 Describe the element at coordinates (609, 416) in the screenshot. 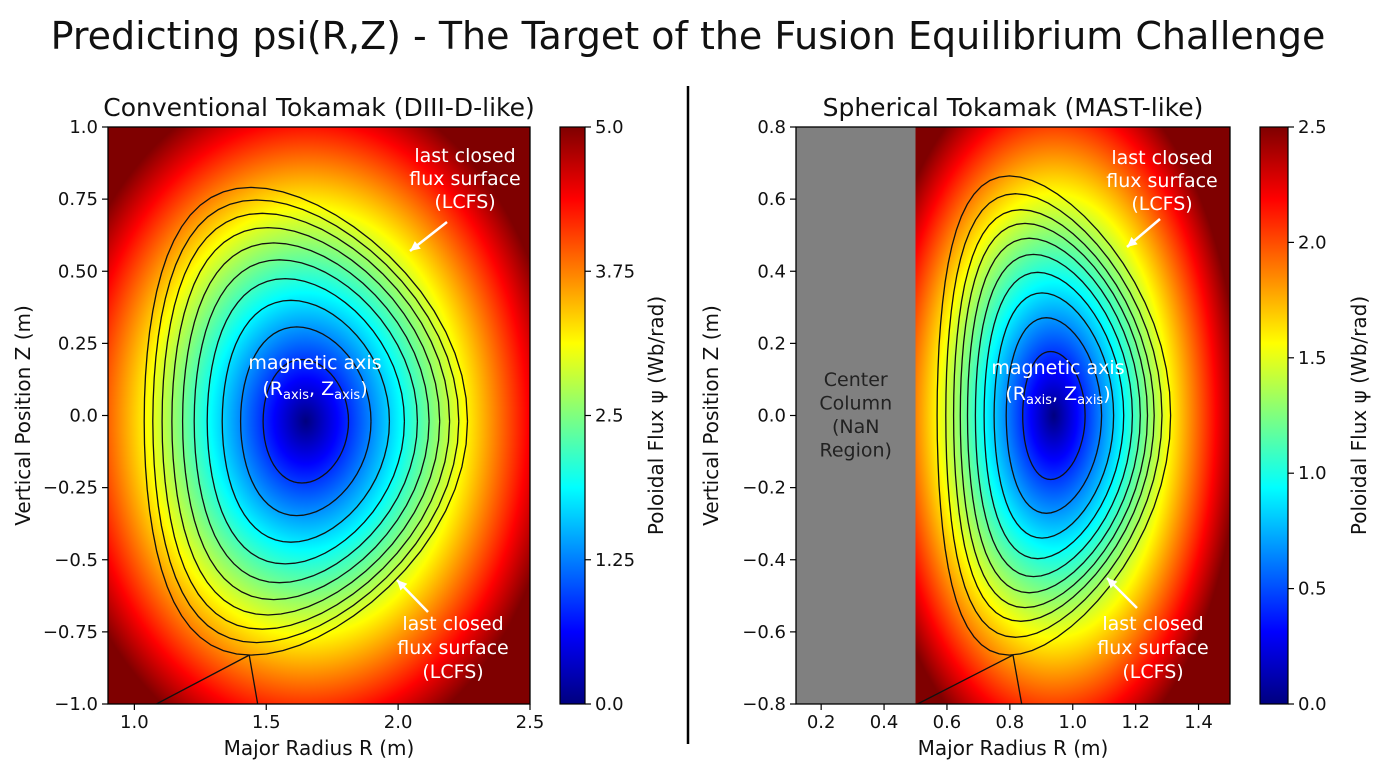

I see `colorbar-tick-label: 2.5` at that location.